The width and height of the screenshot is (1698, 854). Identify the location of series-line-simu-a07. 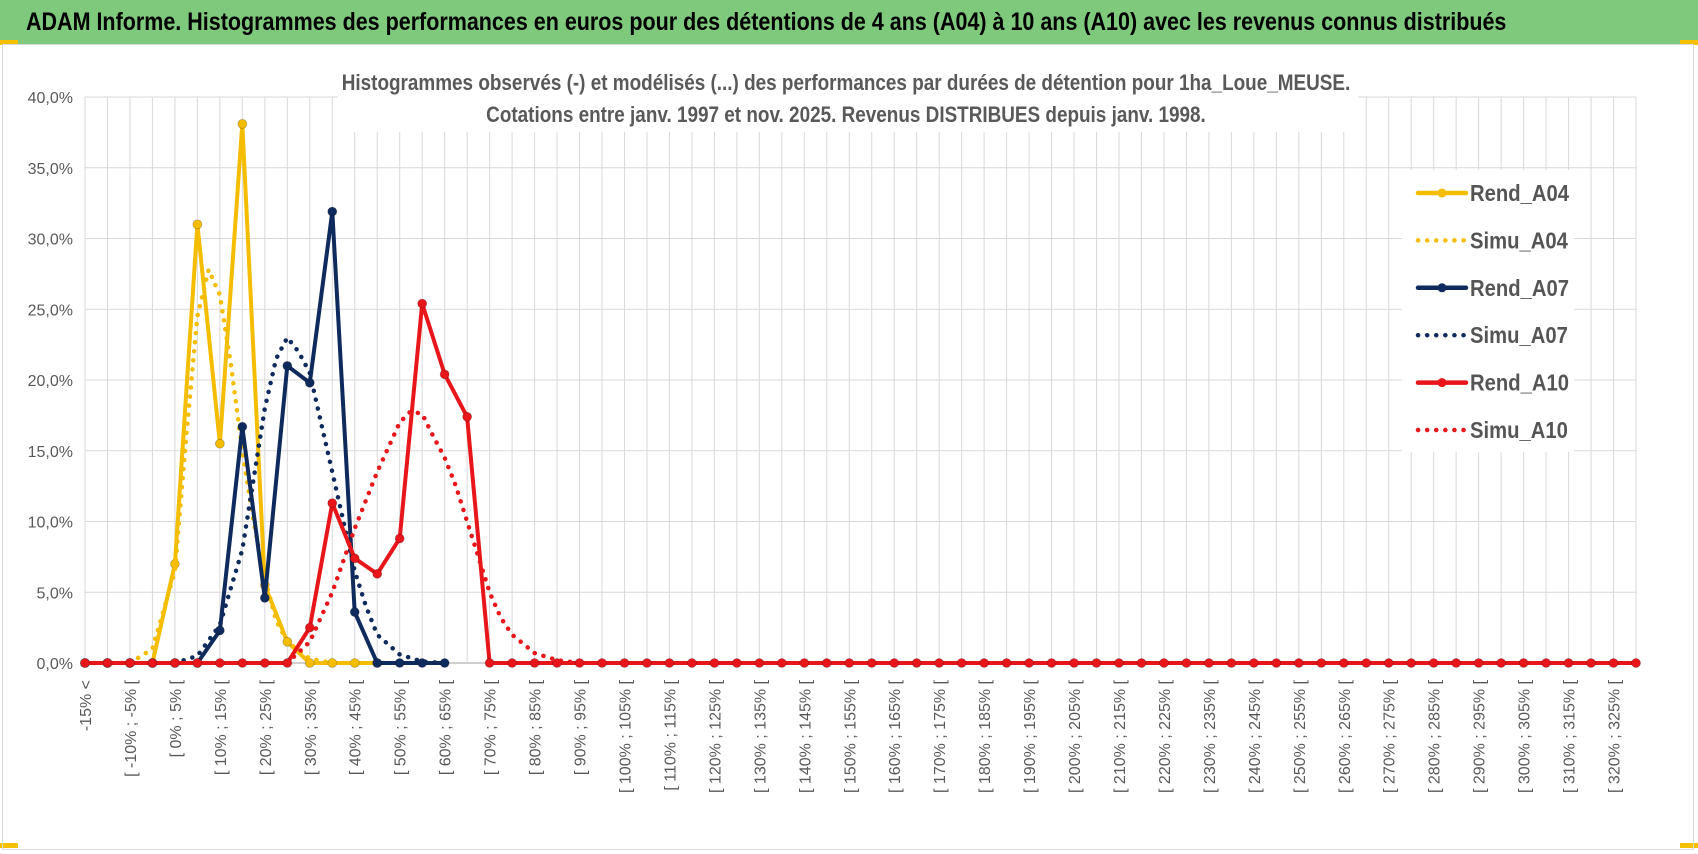
(309, 500).